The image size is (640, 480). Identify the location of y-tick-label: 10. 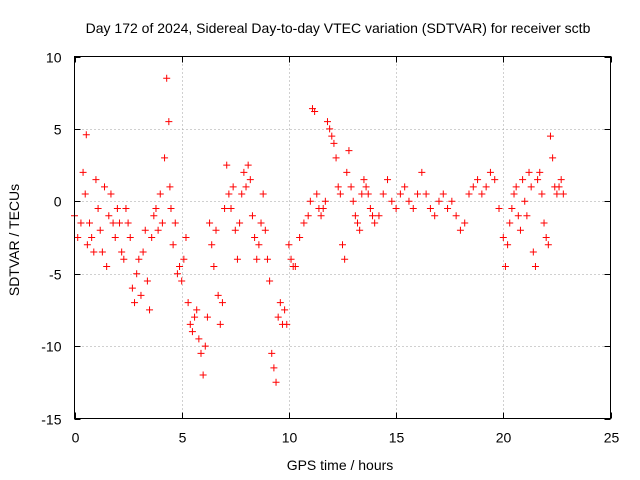
(54, 58).